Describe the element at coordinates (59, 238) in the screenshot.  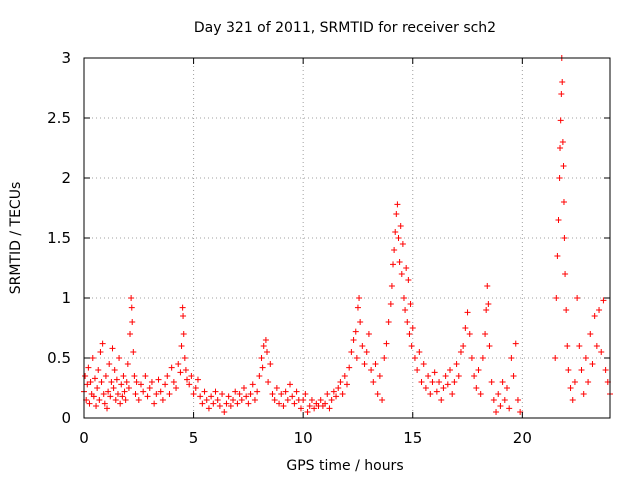
I see `y-tick-label: 1.5` at that location.